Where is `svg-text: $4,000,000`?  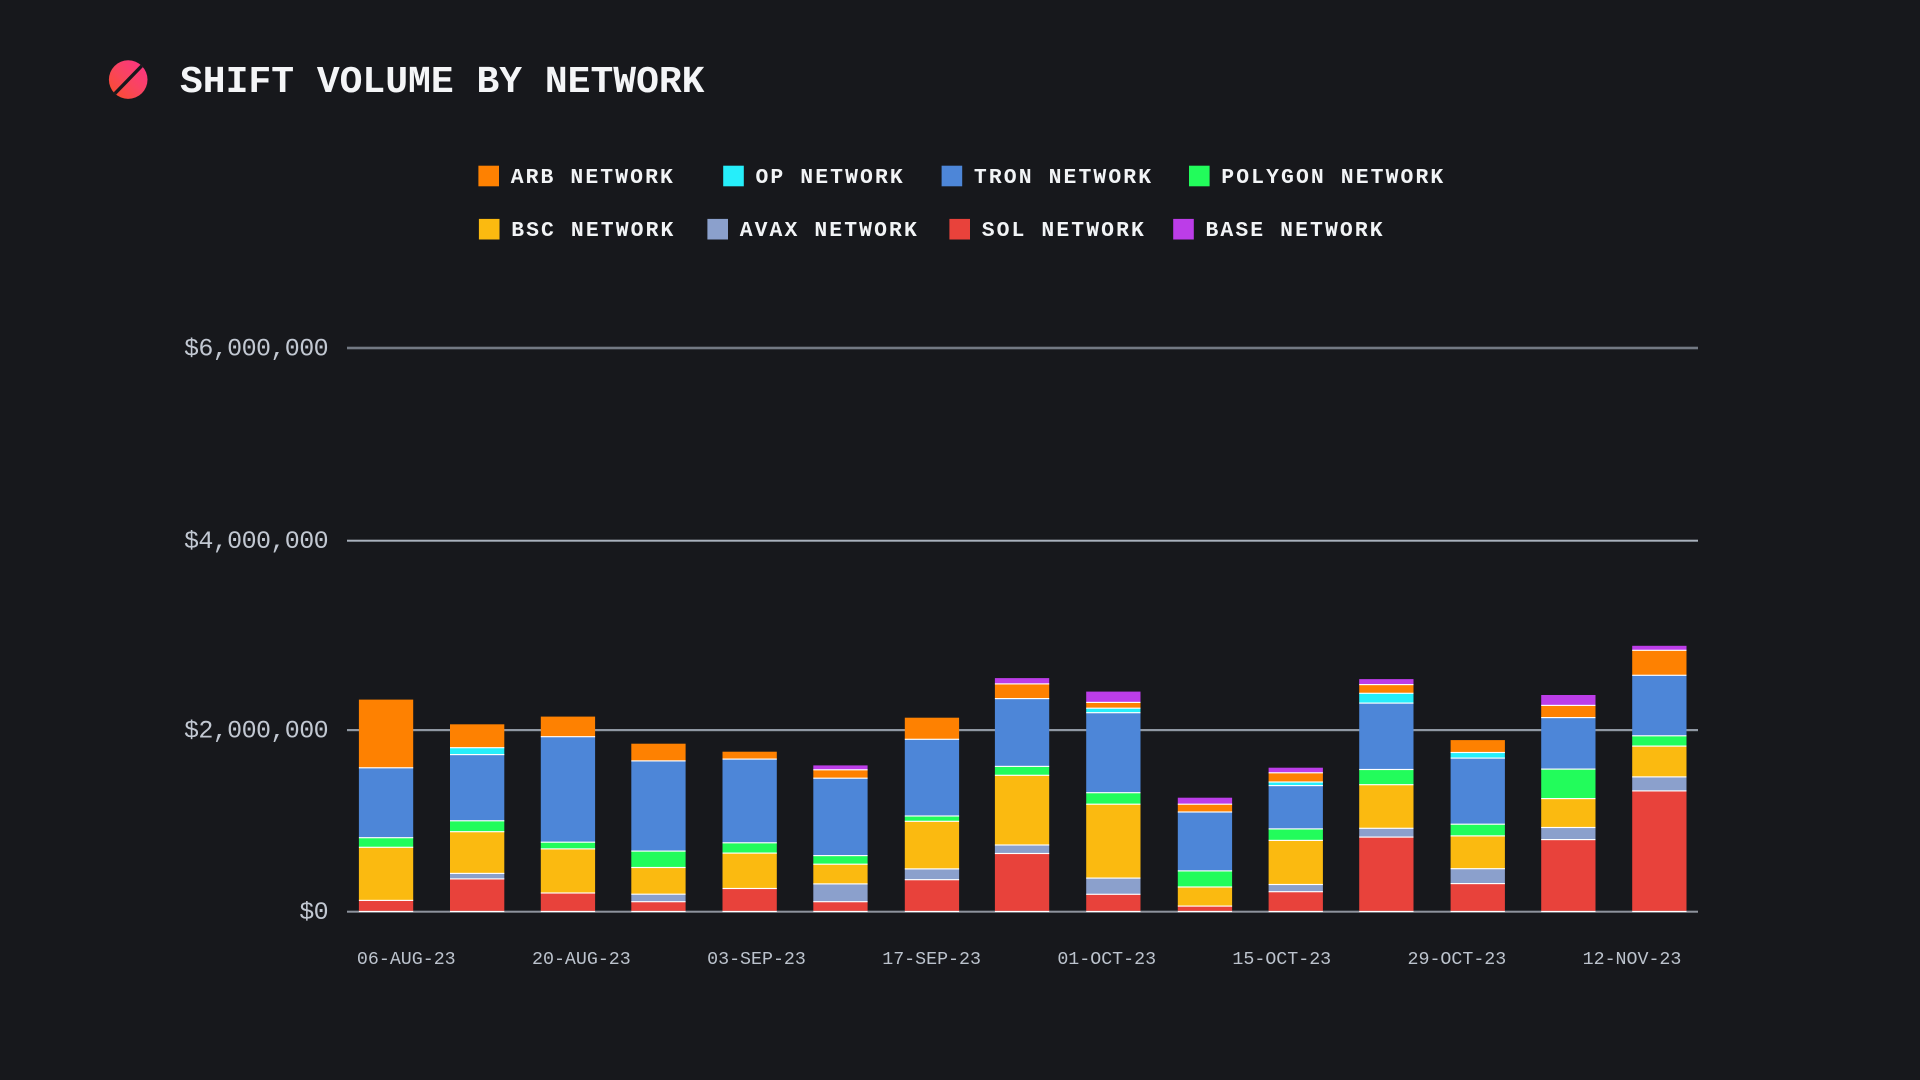
svg-text: $4,000,000 is located at coordinates (256, 541).